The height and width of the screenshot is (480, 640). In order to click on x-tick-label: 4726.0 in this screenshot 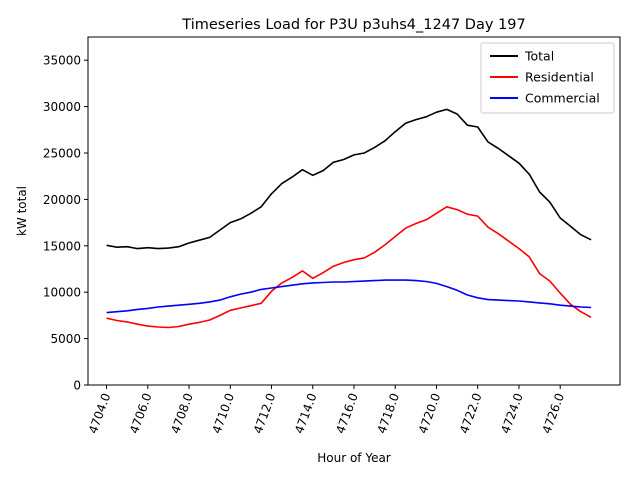, I will do `click(554, 413)`.